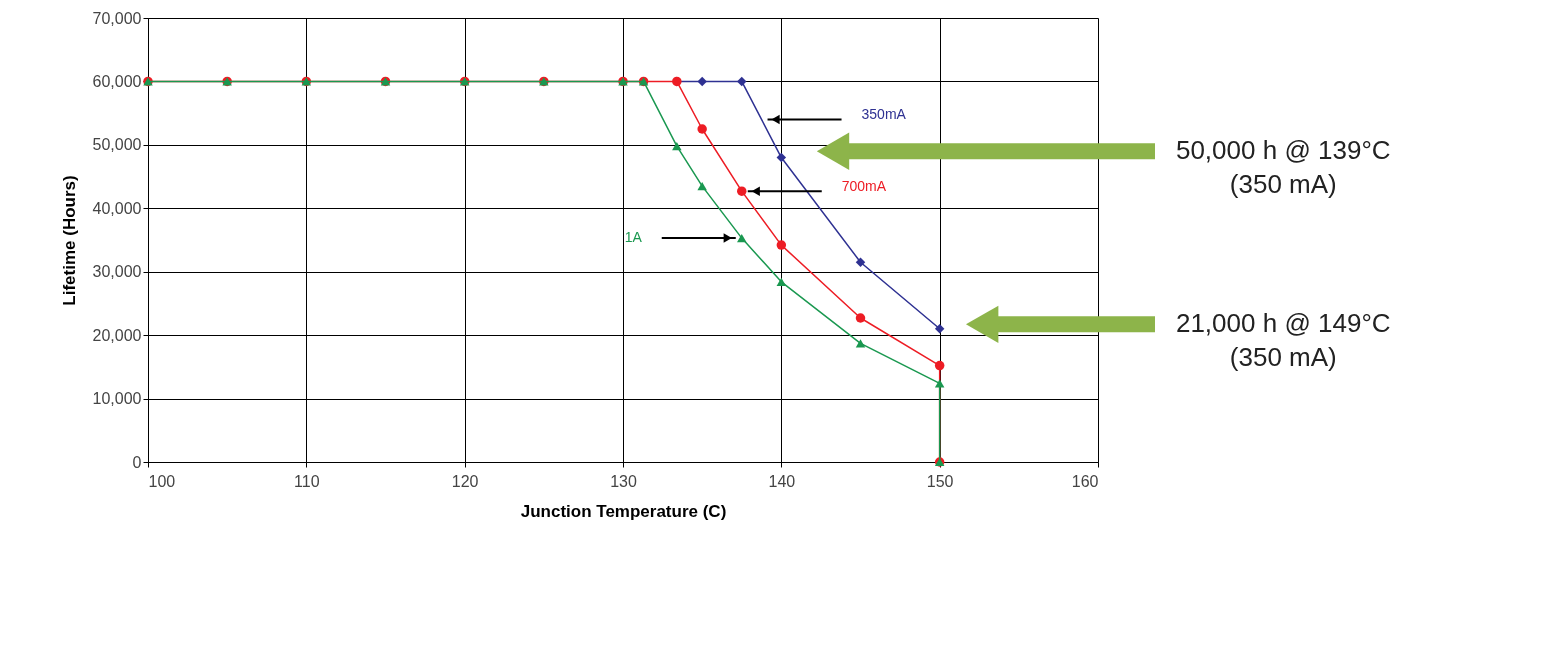  What do you see at coordinates (307, 481) in the screenshot?
I see `x-tick-label: 110` at bounding box center [307, 481].